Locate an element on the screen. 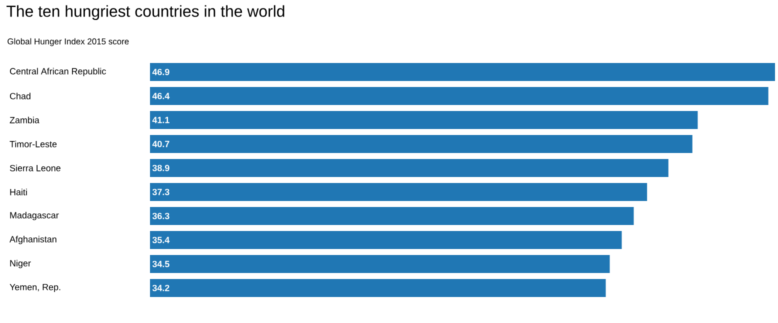  data-label: 34.2 is located at coordinates (161, 288).